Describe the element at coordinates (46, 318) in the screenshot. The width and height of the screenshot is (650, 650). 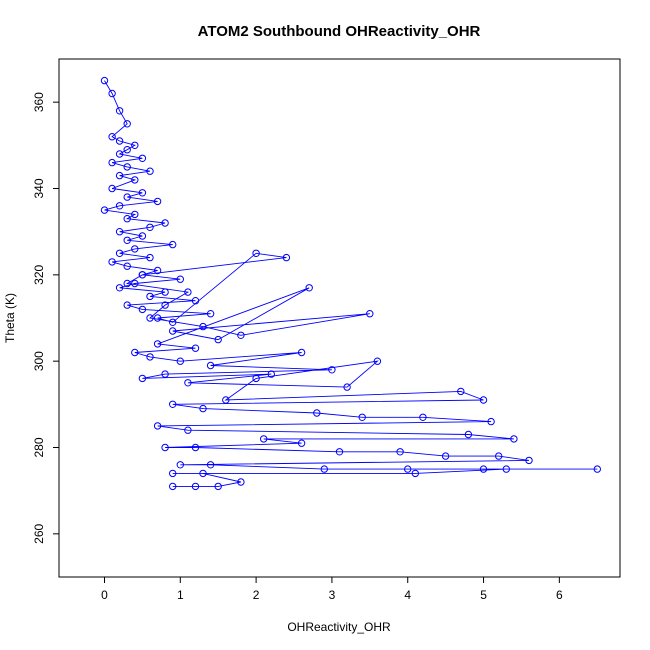
I see `y-axis: 260 280 300 320 340 360` at that location.